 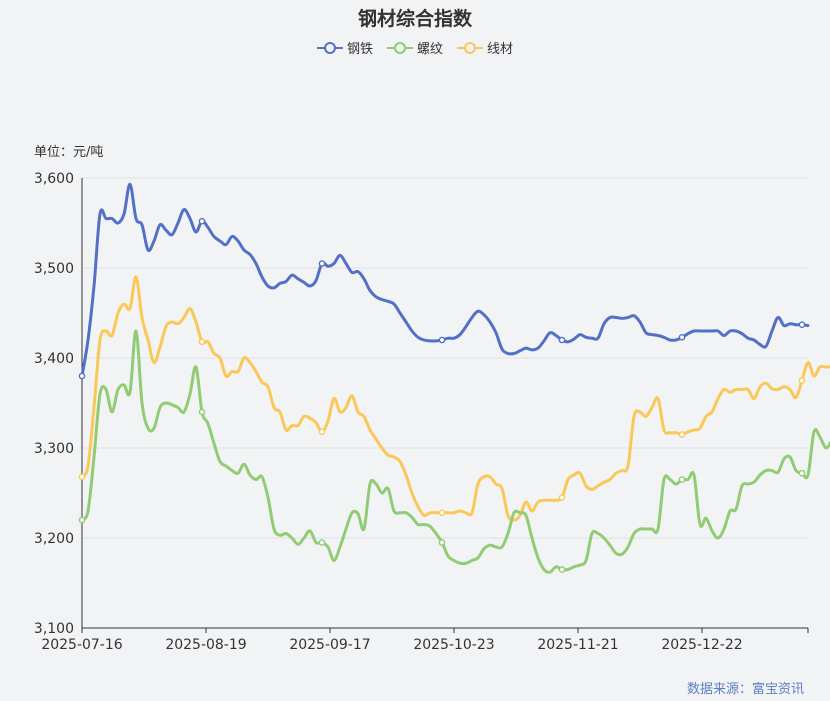 What do you see at coordinates (69, 152) in the screenshot?
I see `unit-label: 单位：元/吨` at bounding box center [69, 152].